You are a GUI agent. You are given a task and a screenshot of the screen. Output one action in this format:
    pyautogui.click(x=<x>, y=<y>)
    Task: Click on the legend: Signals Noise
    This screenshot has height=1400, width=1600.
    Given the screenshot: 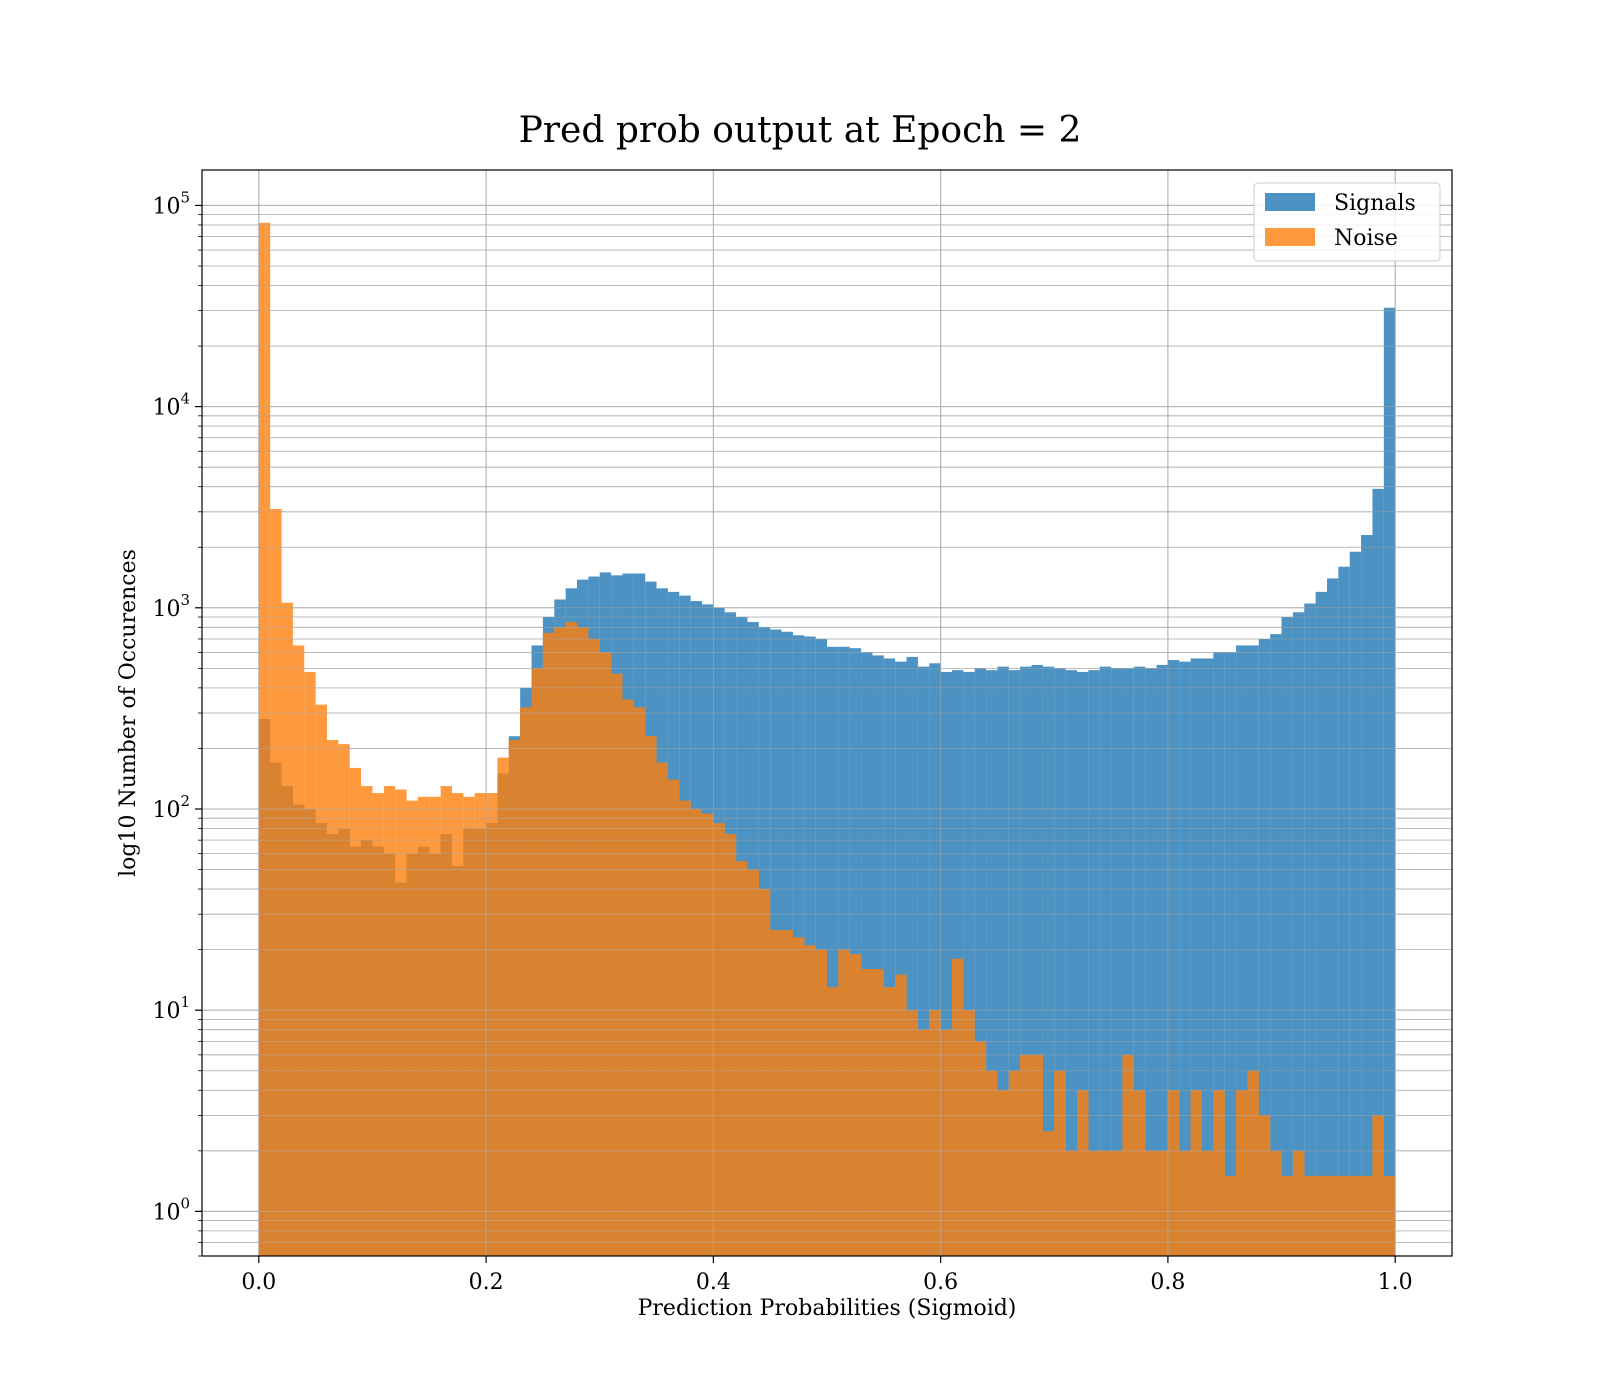 What is the action you would take?
    pyautogui.click(x=1347, y=222)
    